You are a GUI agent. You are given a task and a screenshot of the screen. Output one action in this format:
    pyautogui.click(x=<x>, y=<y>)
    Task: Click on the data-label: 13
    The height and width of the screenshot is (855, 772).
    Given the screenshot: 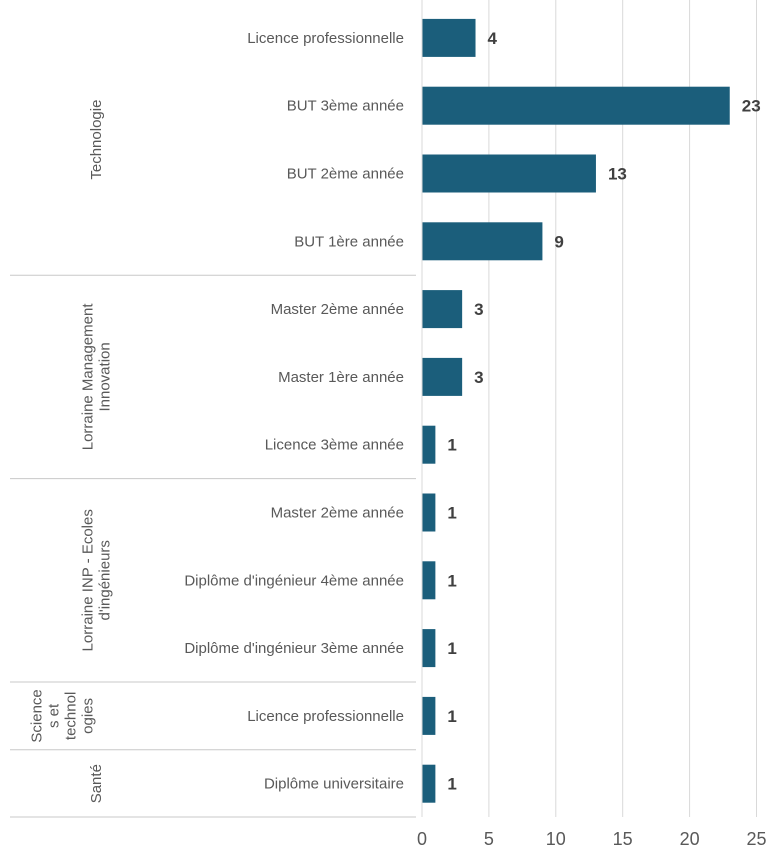 What is the action you would take?
    pyautogui.click(x=617, y=174)
    